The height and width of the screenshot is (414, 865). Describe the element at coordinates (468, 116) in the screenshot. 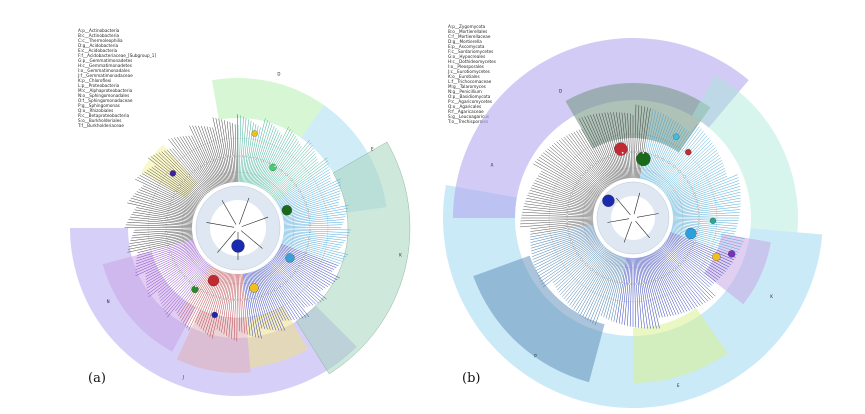

I see `legend-entry: S:g__Leucoagaricus` at that location.